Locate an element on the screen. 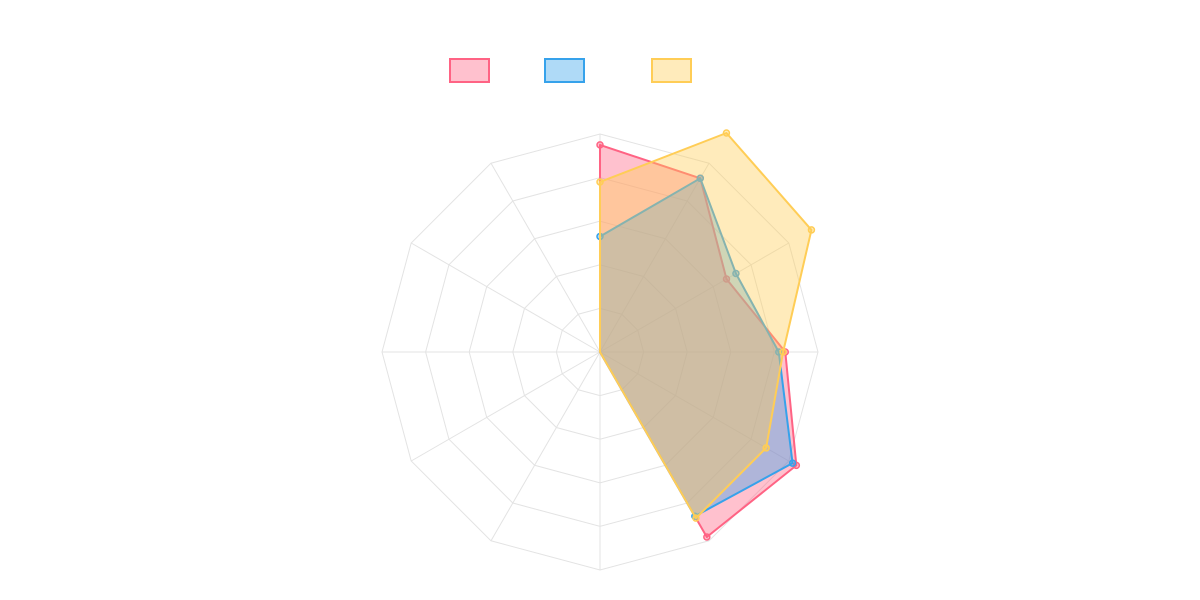  radar-series is located at coordinates (706, 335).